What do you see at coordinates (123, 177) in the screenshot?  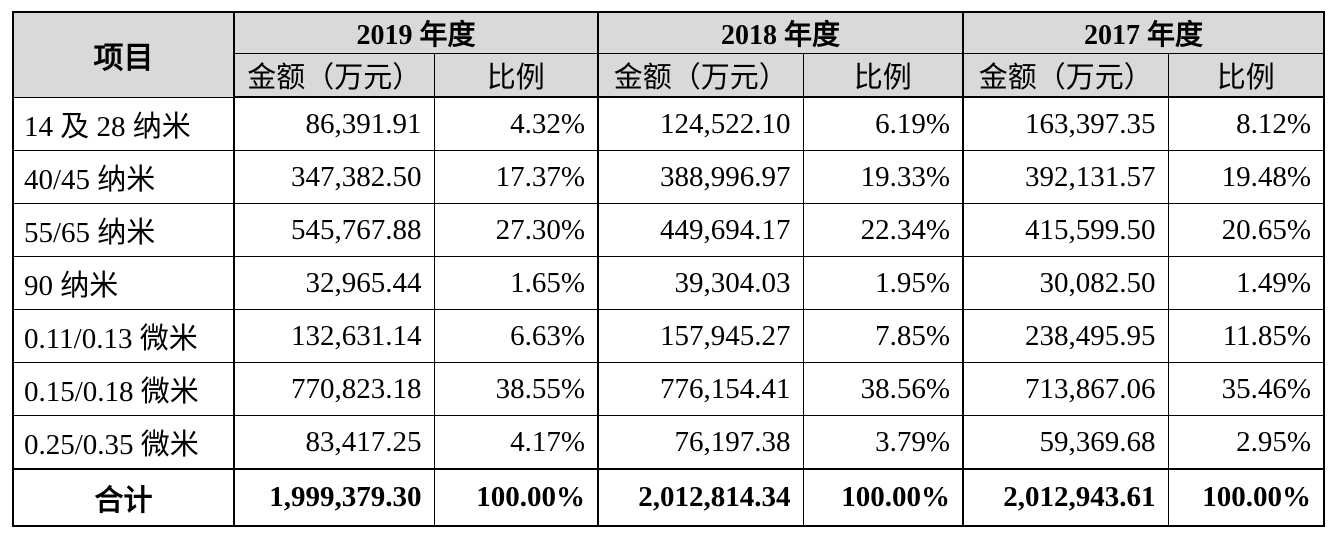 I see `row-label: 40/45 纳米` at bounding box center [123, 177].